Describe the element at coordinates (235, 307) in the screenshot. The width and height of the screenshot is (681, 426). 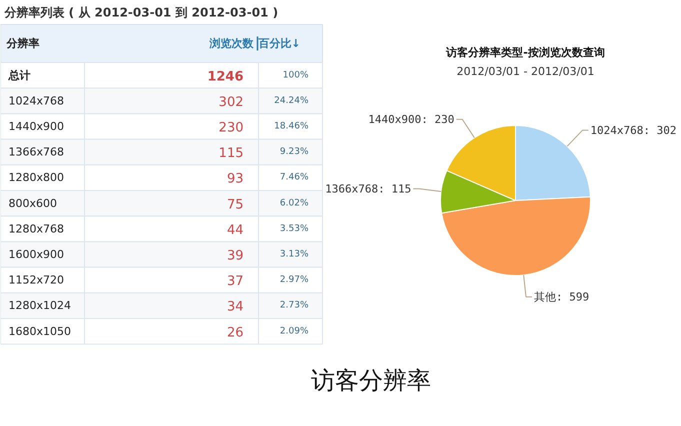
I see `text: 34` at that location.